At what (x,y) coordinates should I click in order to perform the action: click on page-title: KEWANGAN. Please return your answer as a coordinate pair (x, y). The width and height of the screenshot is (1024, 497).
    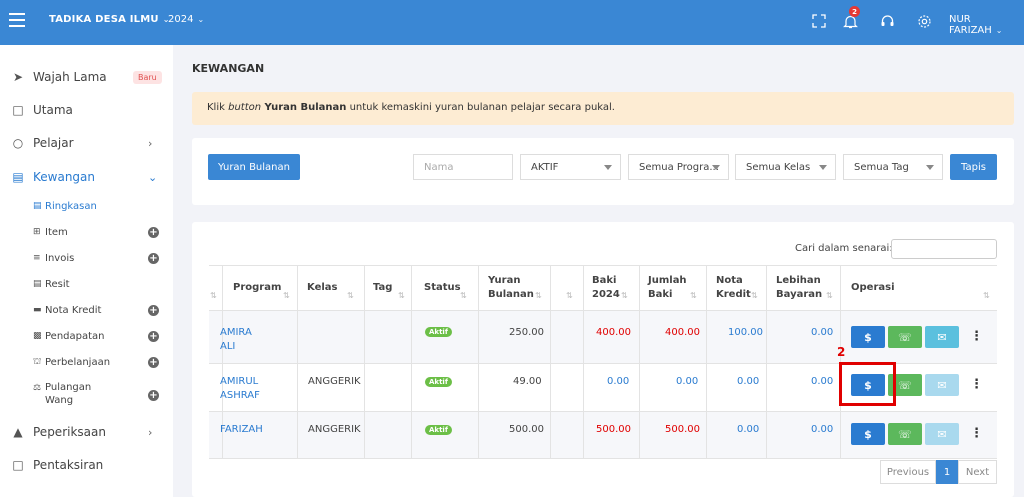
    Looking at the image, I should click on (228, 68).